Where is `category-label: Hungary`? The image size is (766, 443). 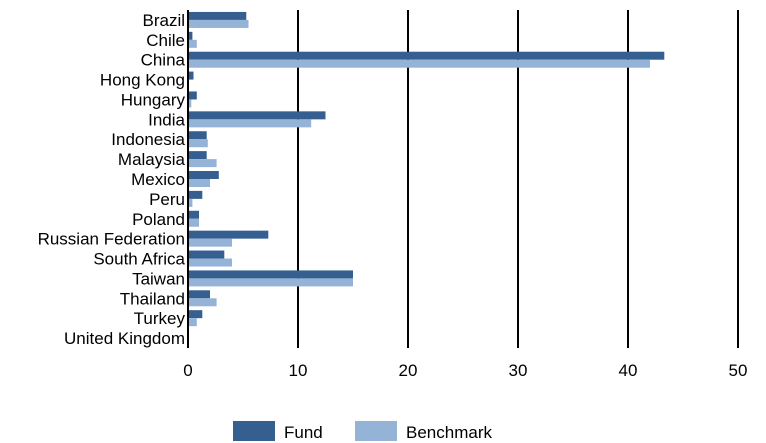 category-label: Hungary is located at coordinates (153, 99).